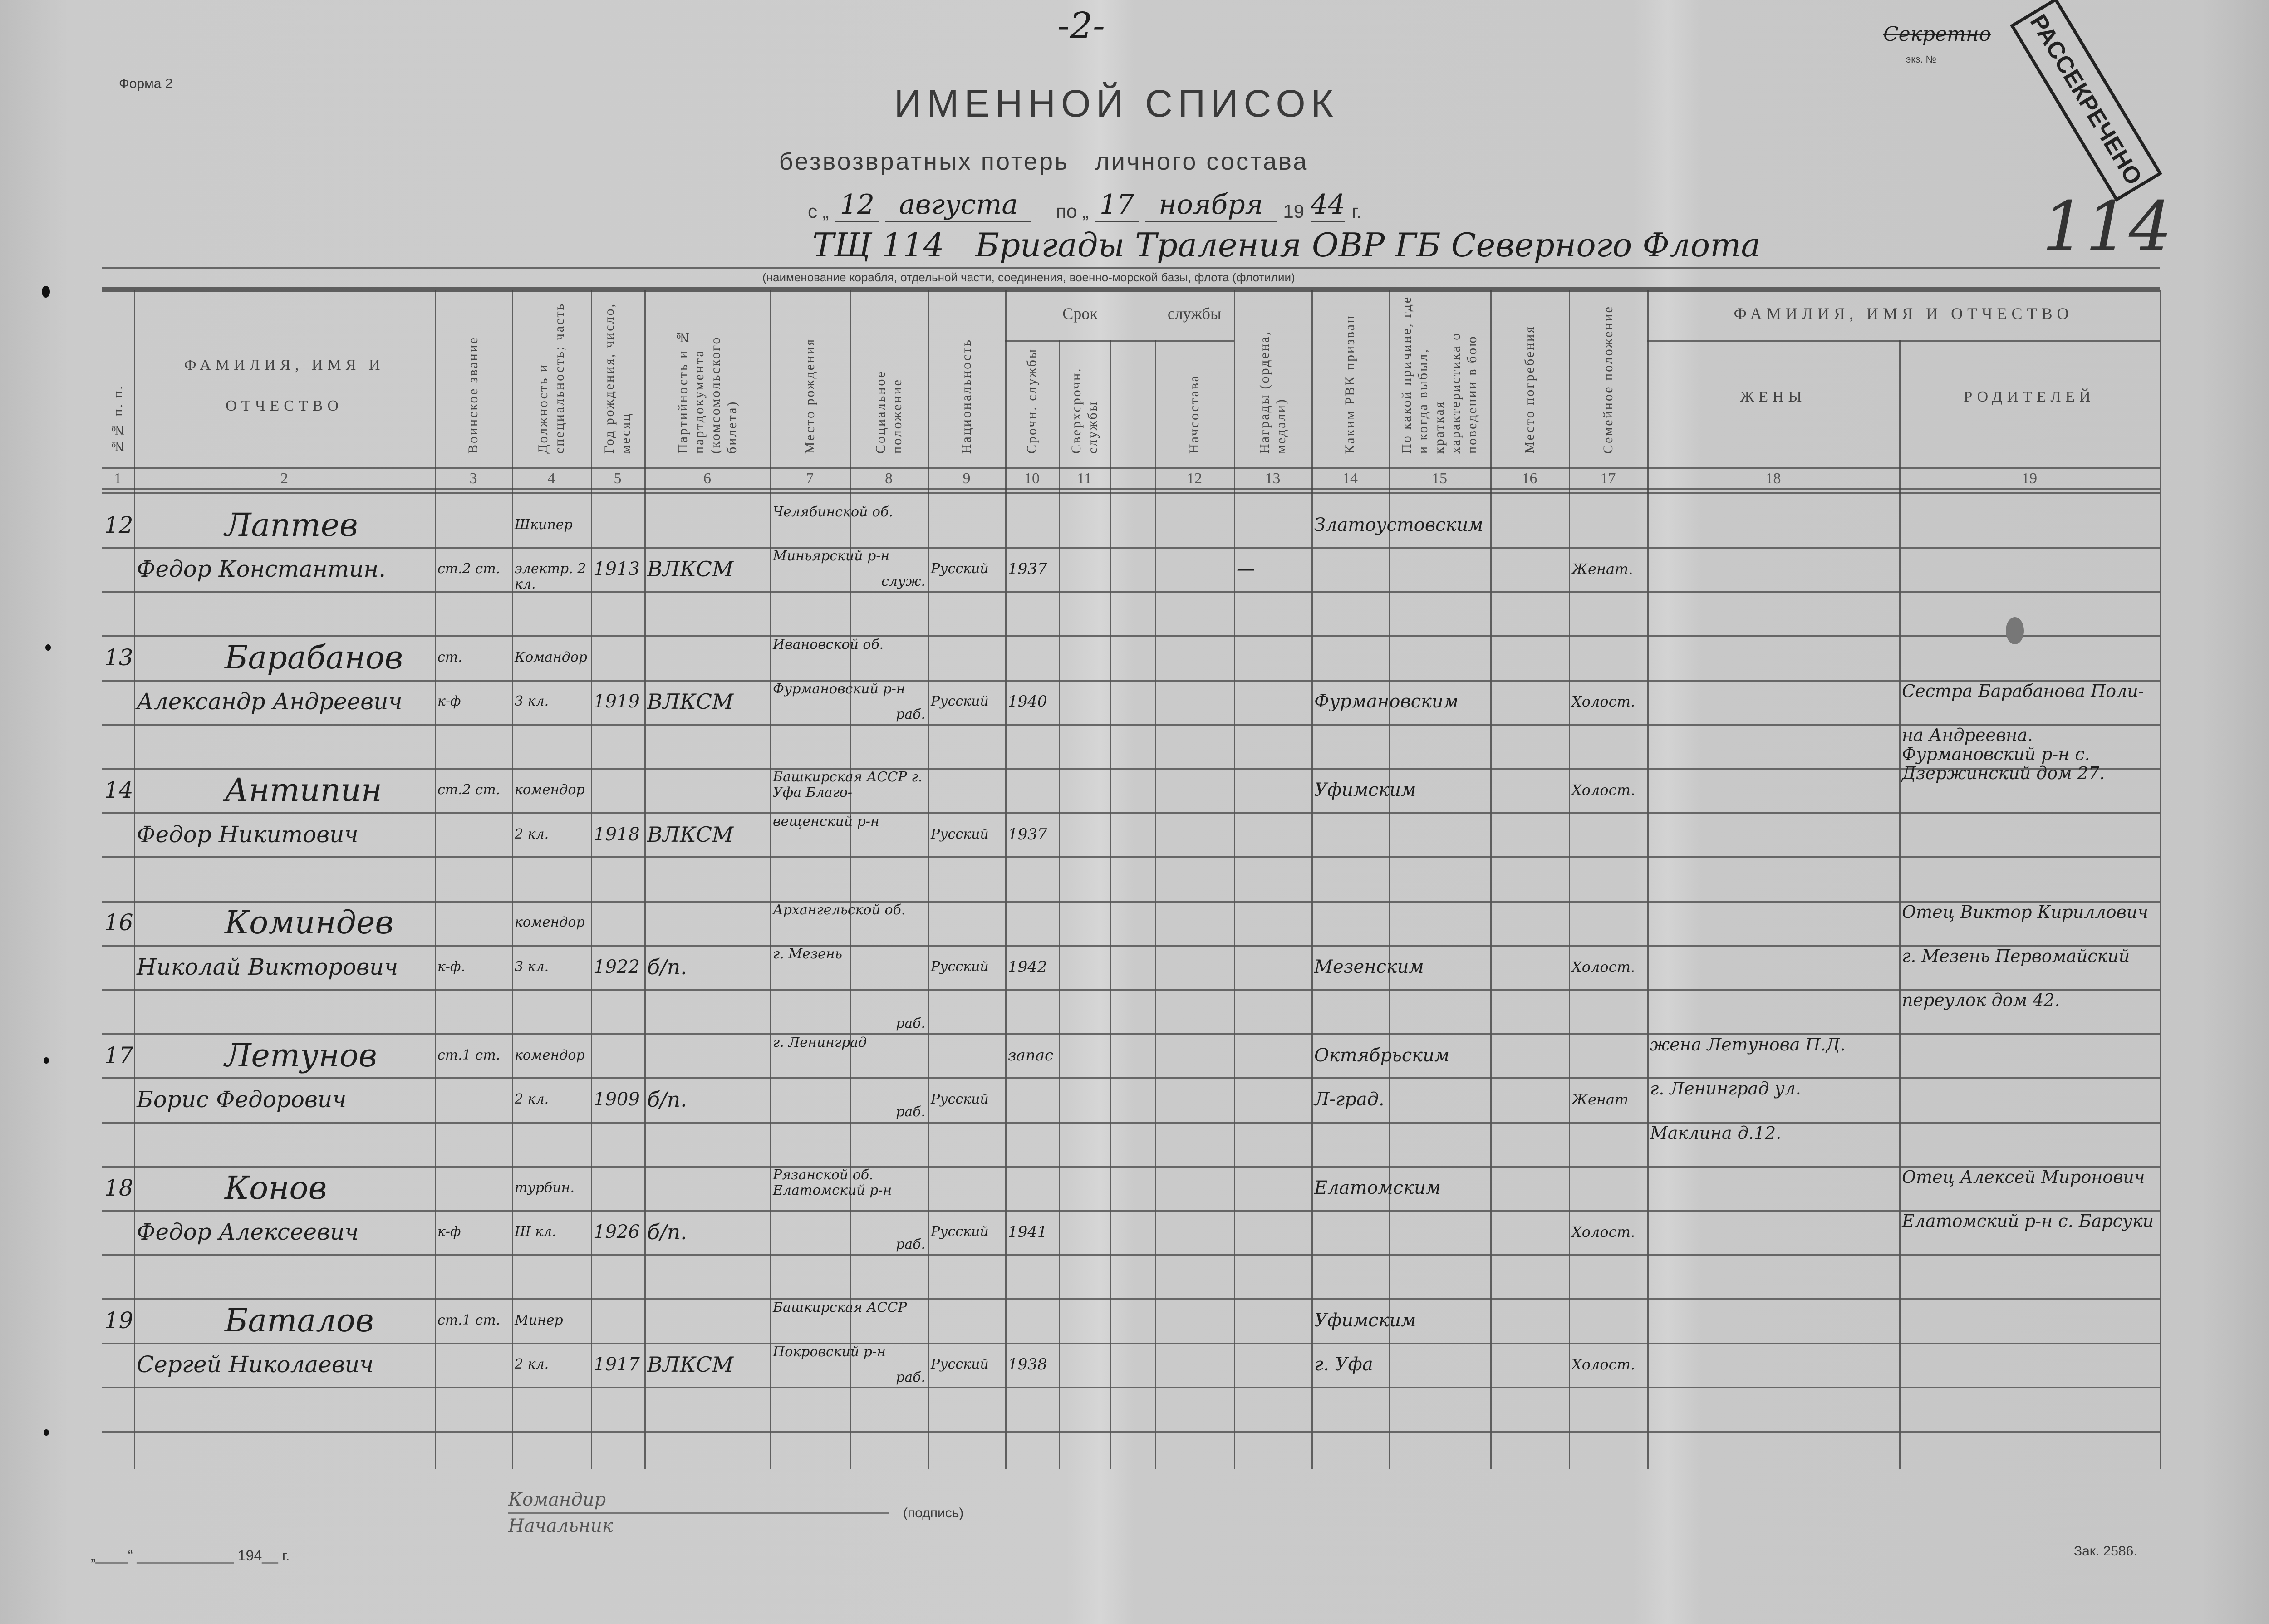  What do you see at coordinates (1350, 478) in the screenshot?
I see `column-number-rvk: 14` at bounding box center [1350, 478].